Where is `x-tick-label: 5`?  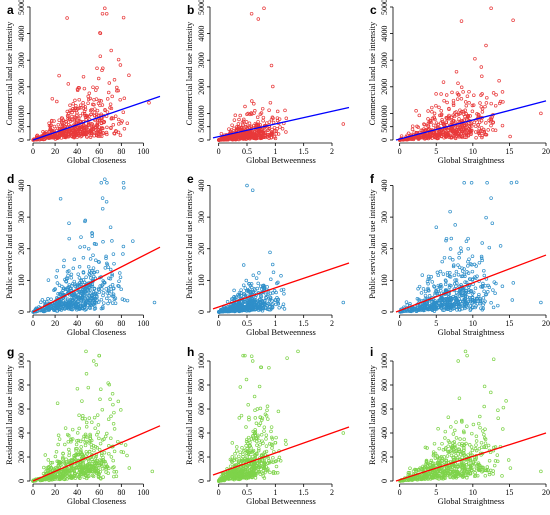 x-tick-label: 5 is located at coordinates (436, 323).